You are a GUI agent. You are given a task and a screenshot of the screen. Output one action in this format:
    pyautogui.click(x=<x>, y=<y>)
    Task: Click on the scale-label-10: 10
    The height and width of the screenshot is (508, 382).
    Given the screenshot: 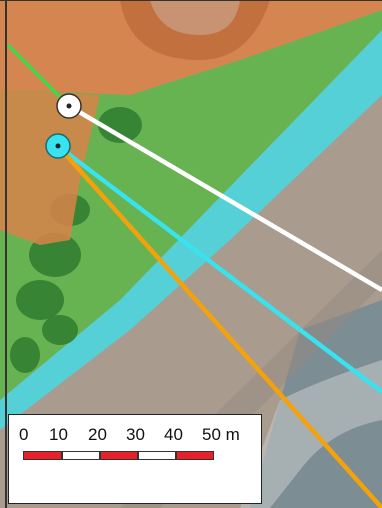 What is the action you would take?
    pyautogui.click(x=58, y=434)
    